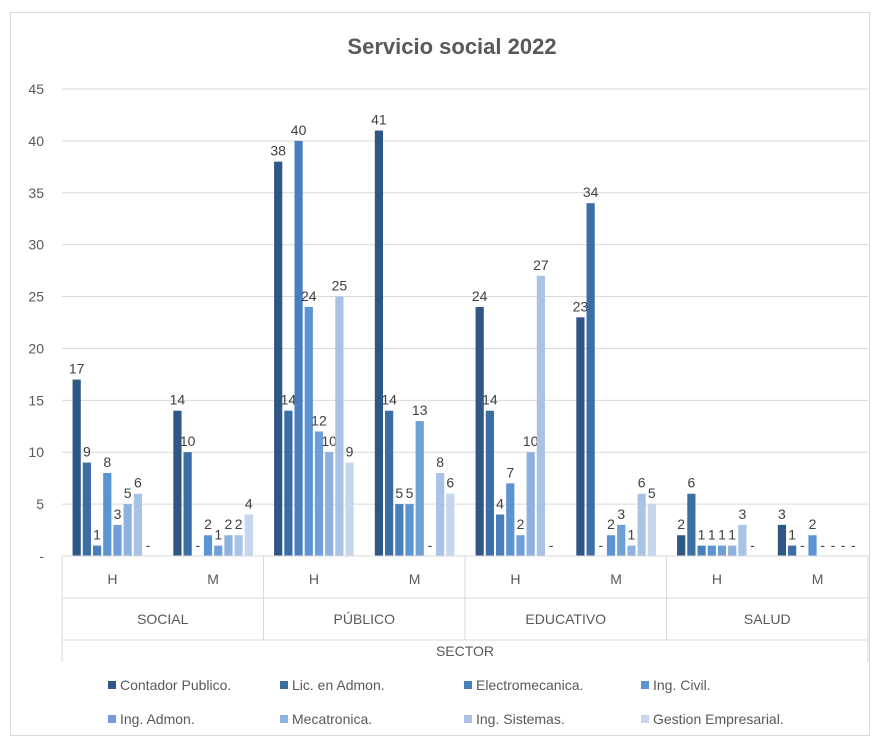 This screenshot has height=742, width=878. Describe the element at coordinates (340, 286) in the screenshot. I see `data-label: 25` at that location.